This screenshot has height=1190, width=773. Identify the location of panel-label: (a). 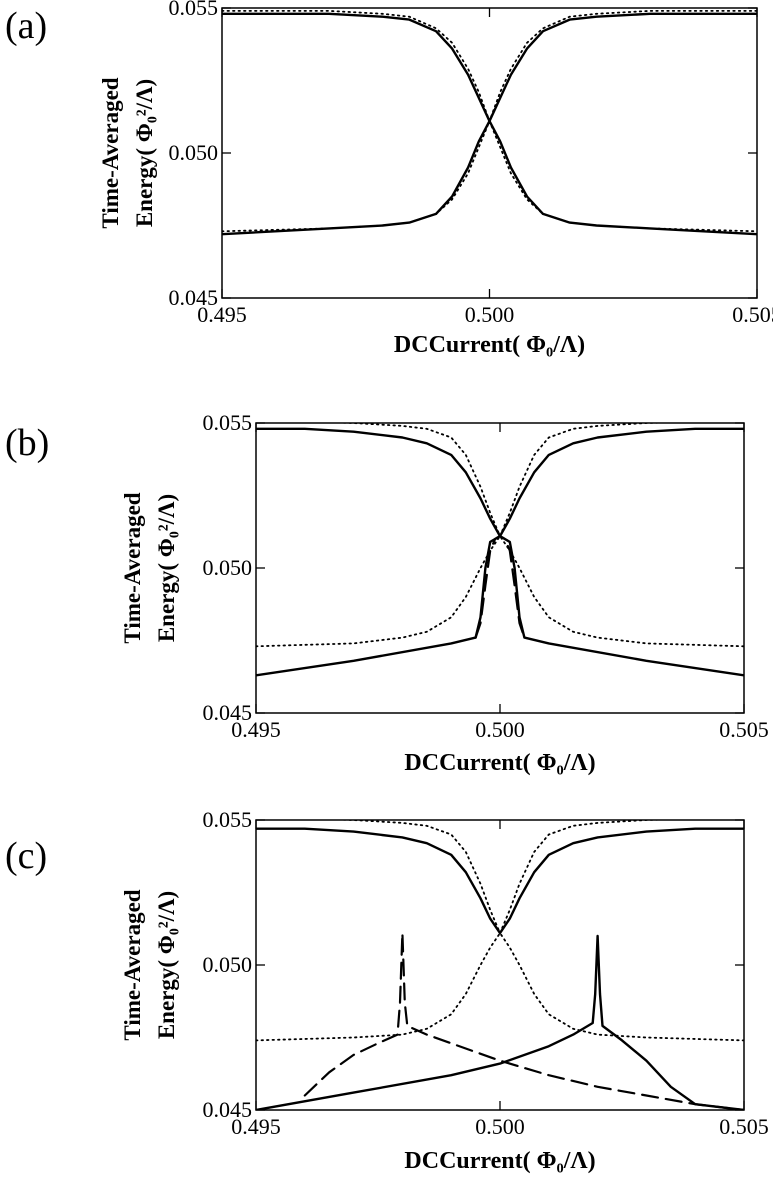
(26, 26).